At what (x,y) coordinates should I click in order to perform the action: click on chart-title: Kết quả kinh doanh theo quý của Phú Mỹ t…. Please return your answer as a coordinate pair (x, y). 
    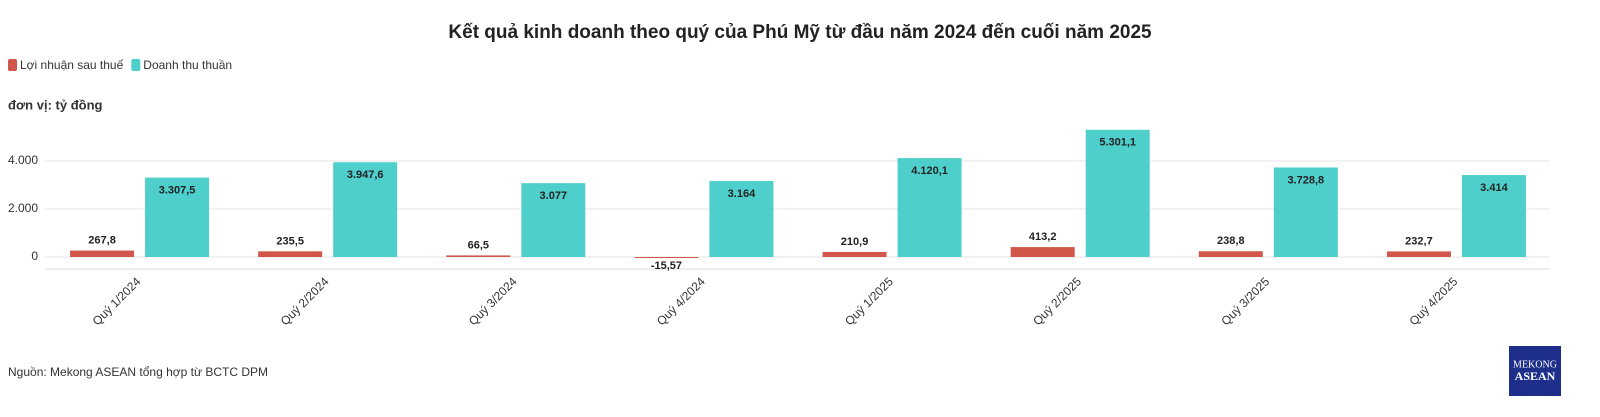
    Looking at the image, I should click on (800, 32).